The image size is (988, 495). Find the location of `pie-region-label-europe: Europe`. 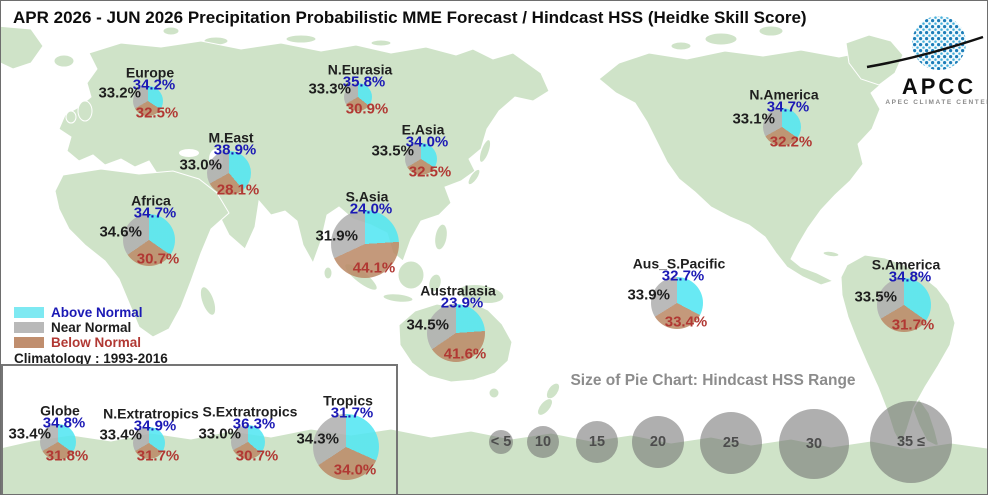

pie-region-label-europe: Europe is located at coordinates (150, 72).